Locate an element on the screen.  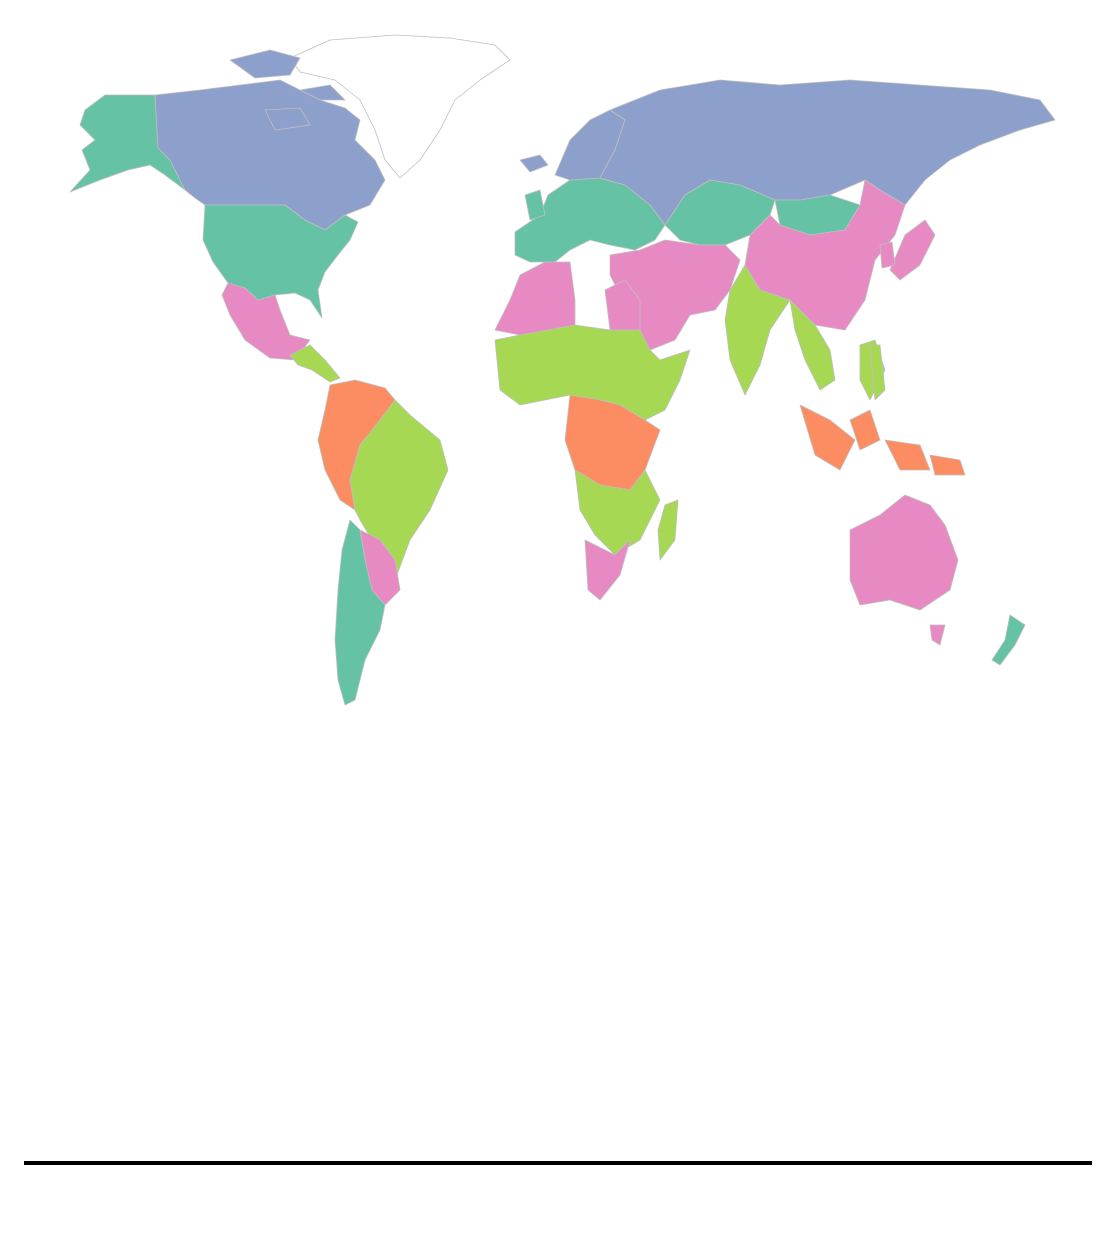
optimum-range-chart is located at coordinates (558, 1163).